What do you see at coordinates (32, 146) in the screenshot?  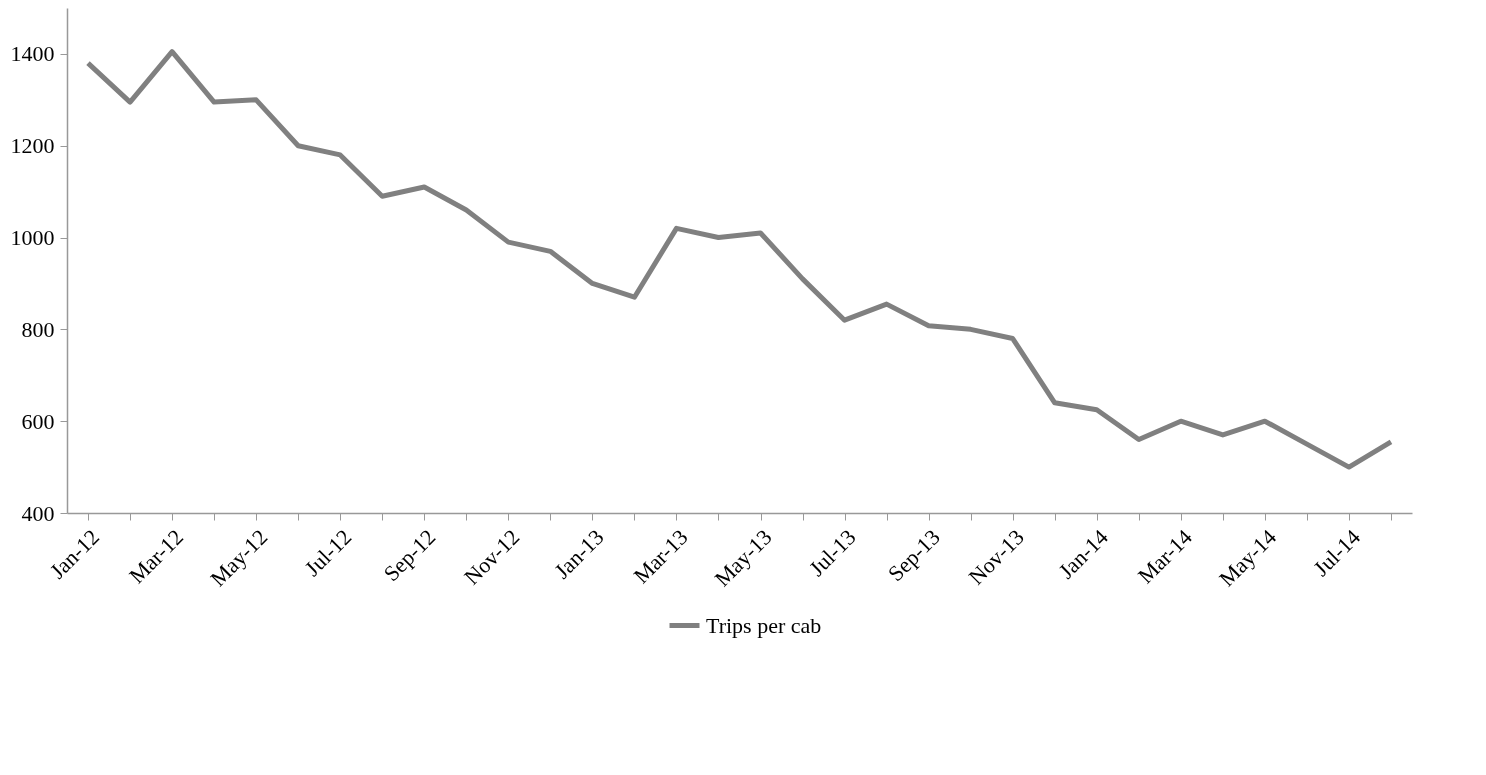 I see `y-tick-label: 1200` at bounding box center [32, 146].